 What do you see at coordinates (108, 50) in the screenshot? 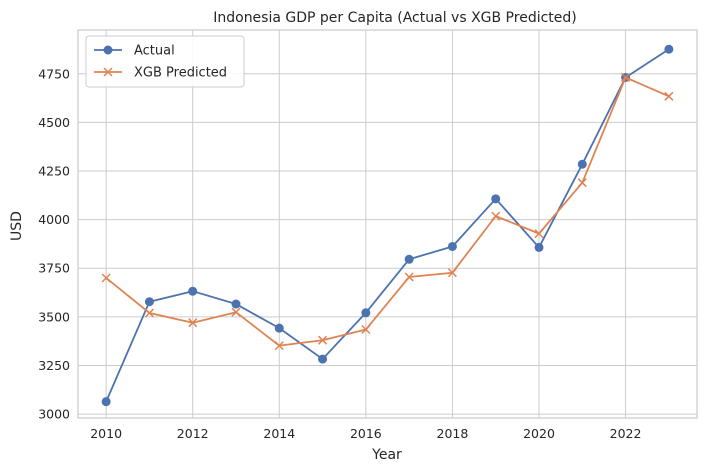
I see `legend-marker-actual` at bounding box center [108, 50].